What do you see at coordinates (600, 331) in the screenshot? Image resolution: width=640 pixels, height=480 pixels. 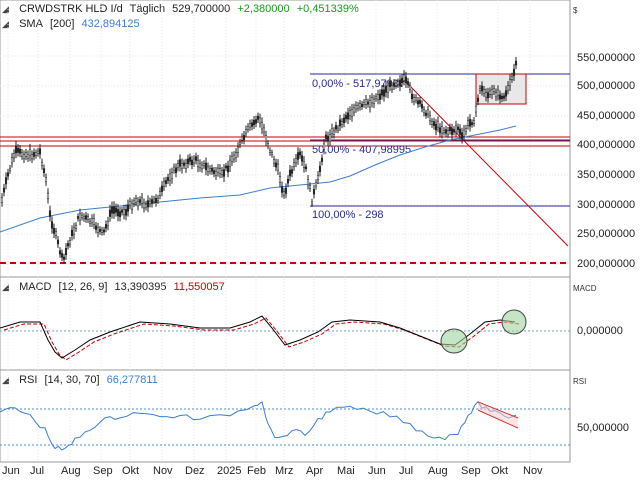 I see `macd-tick: 0,000000` at bounding box center [600, 331].